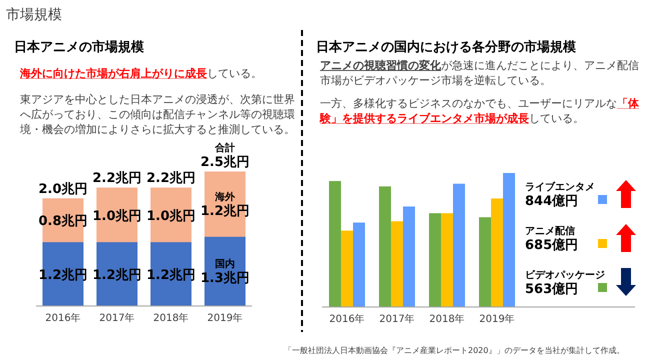 This screenshot has width=646, height=361. I want to click on text: 563億円, so click(551, 289).